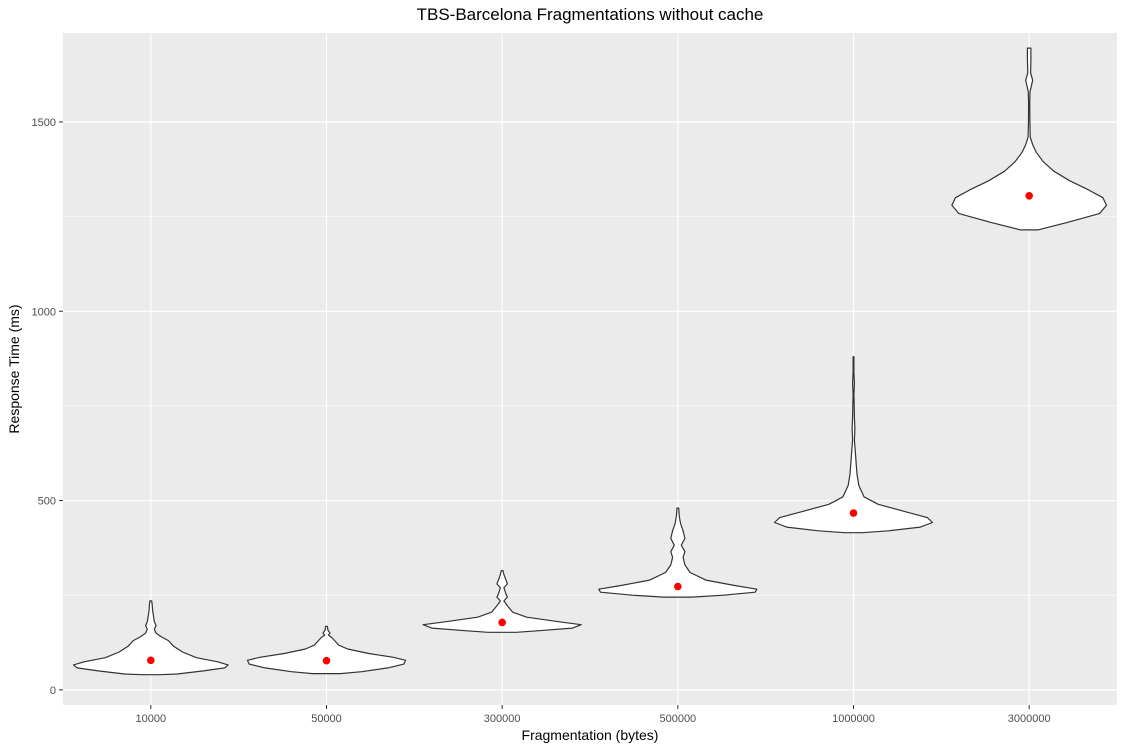 This screenshot has width=1124, height=756. Describe the element at coordinates (44, 123) in the screenshot. I see `y-tick-label: 1500` at that location.